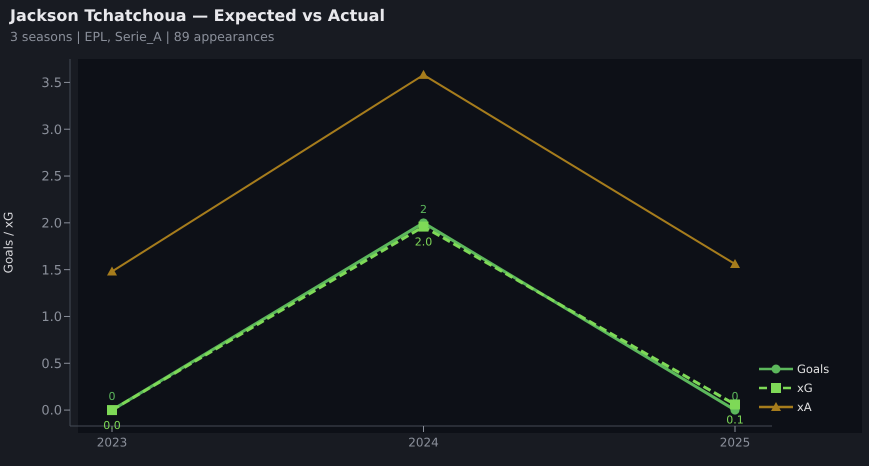 Image resolution: width=869 pixels, height=466 pixels. I want to click on data-label: 0.1, so click(735, 419).